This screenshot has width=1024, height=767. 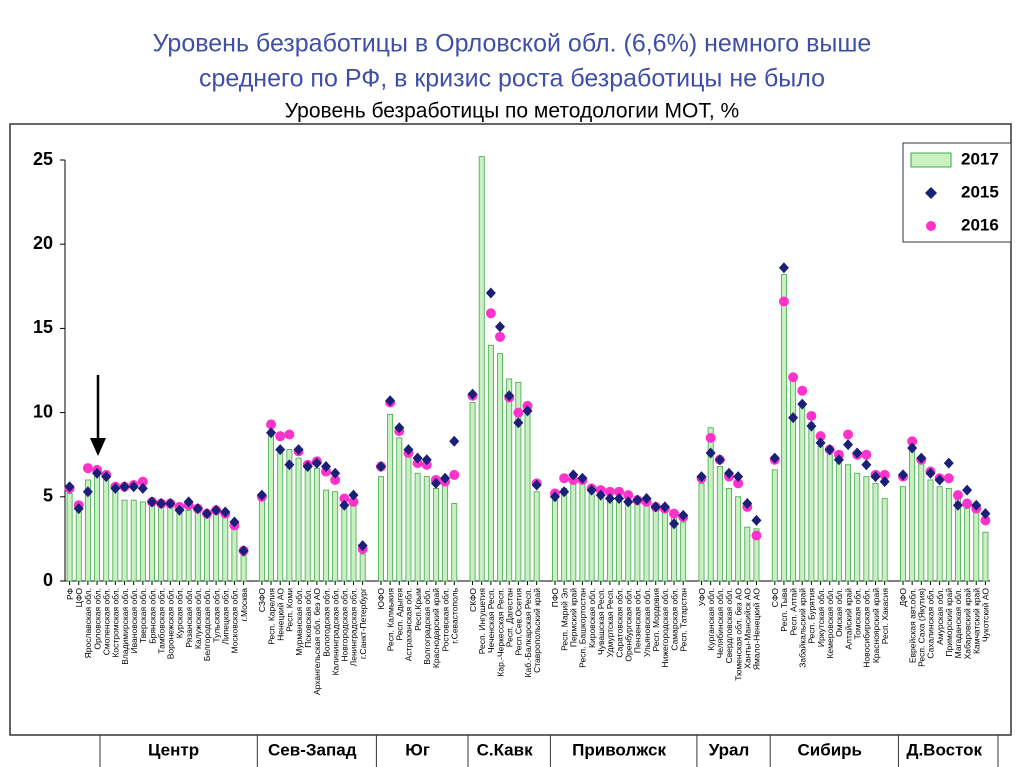 I want to click on x-tick-label: Респ. Мордовия, so click(x=656, y=620).